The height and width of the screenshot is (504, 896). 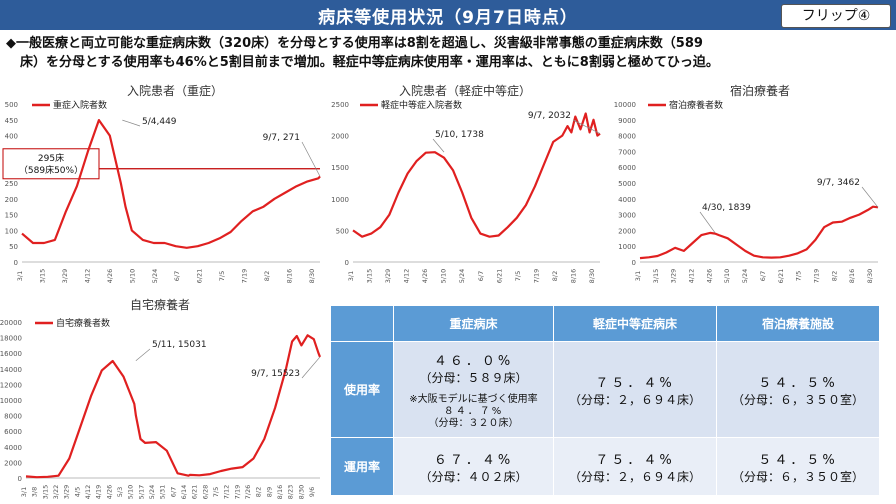 What do you see at coordinates (99, 492) in the screenshot?
I see `x-tick-label: 4/19` at bounding box center [99, 492].